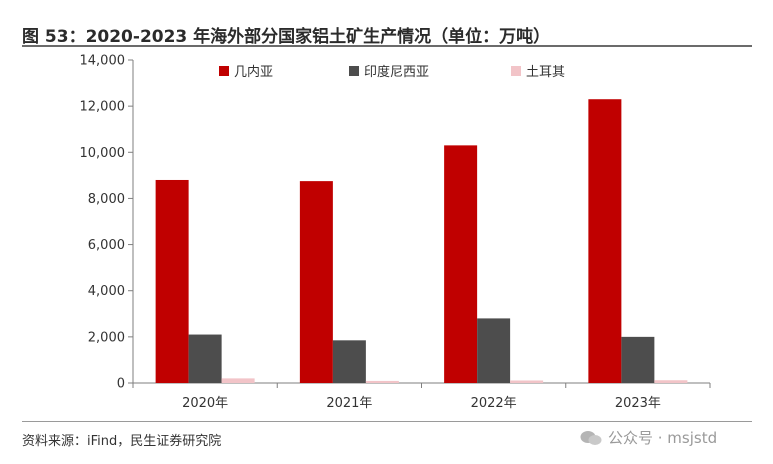 The height and width of the screenshot is (464, 773). I want to click on title-rule, so click(387, 46).